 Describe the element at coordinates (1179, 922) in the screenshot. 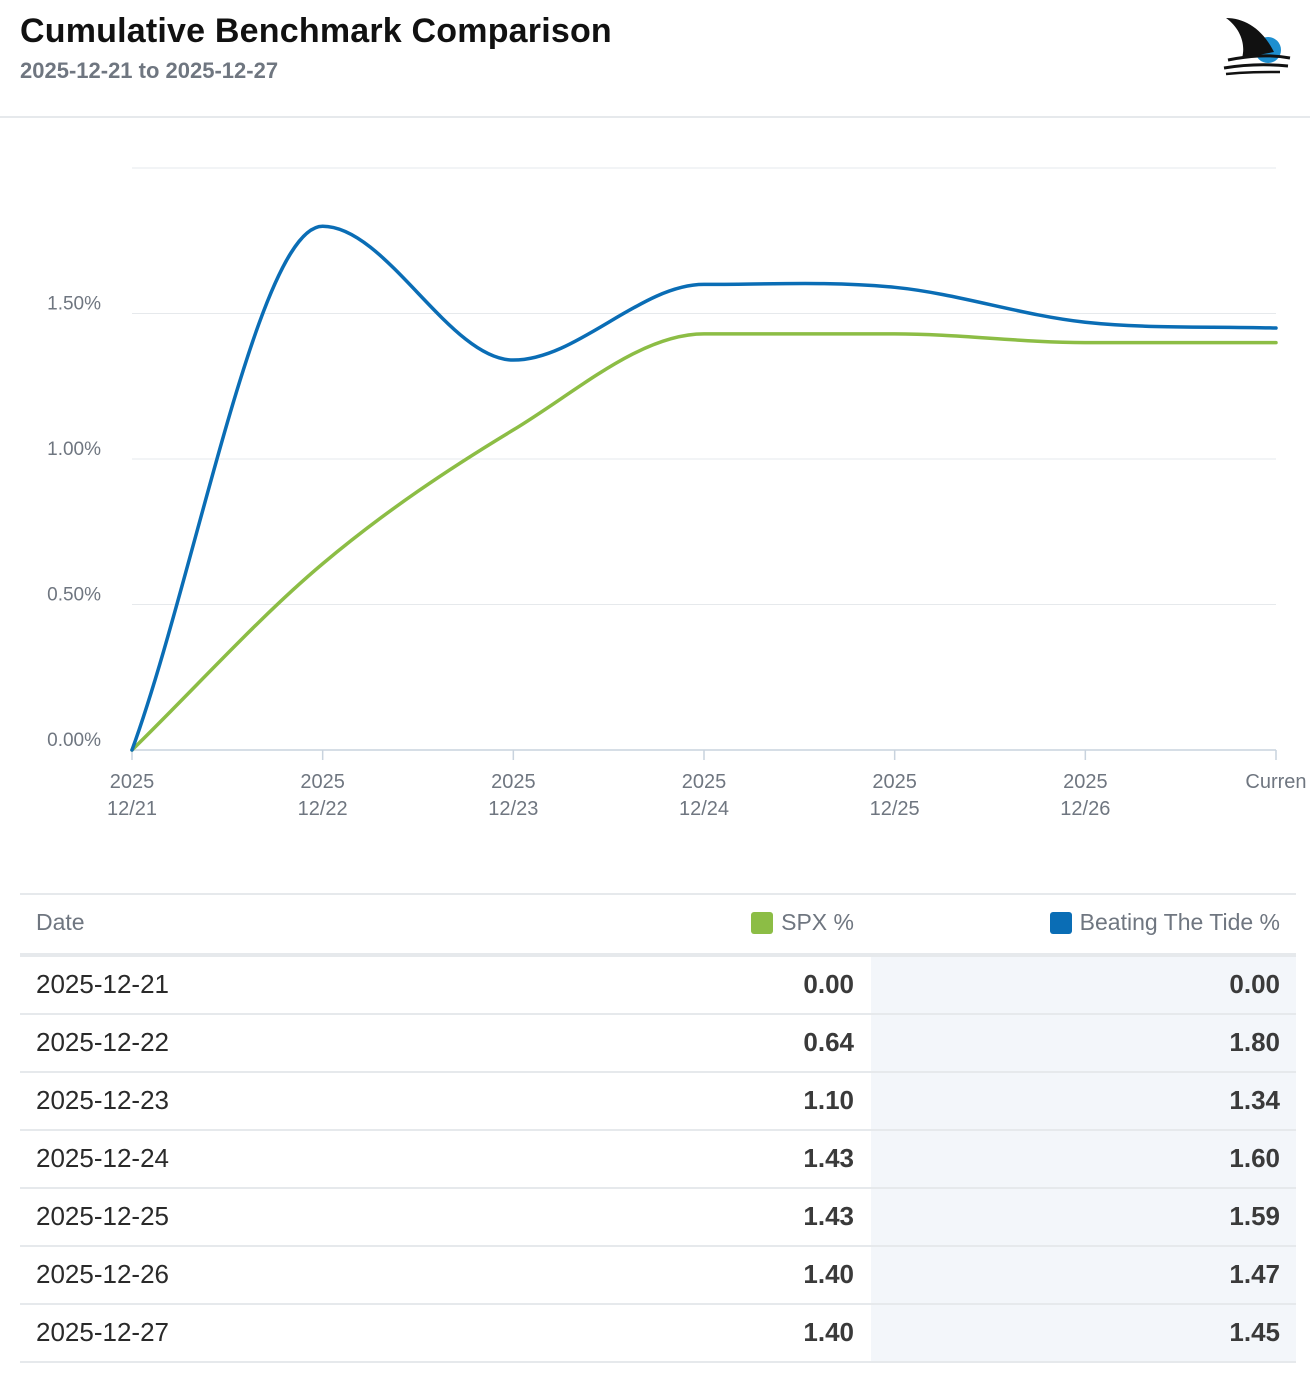

I see `btt-header-label: Beating The Tide %` at that location.